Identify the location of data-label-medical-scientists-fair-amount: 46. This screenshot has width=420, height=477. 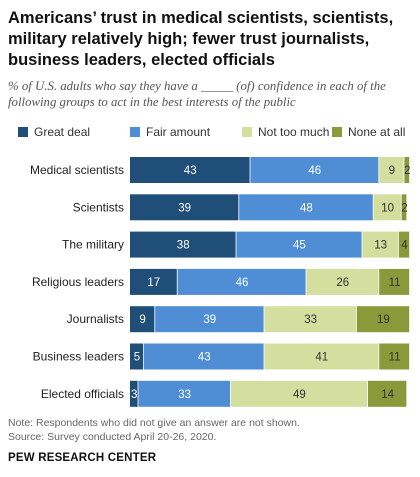
(314, 171).